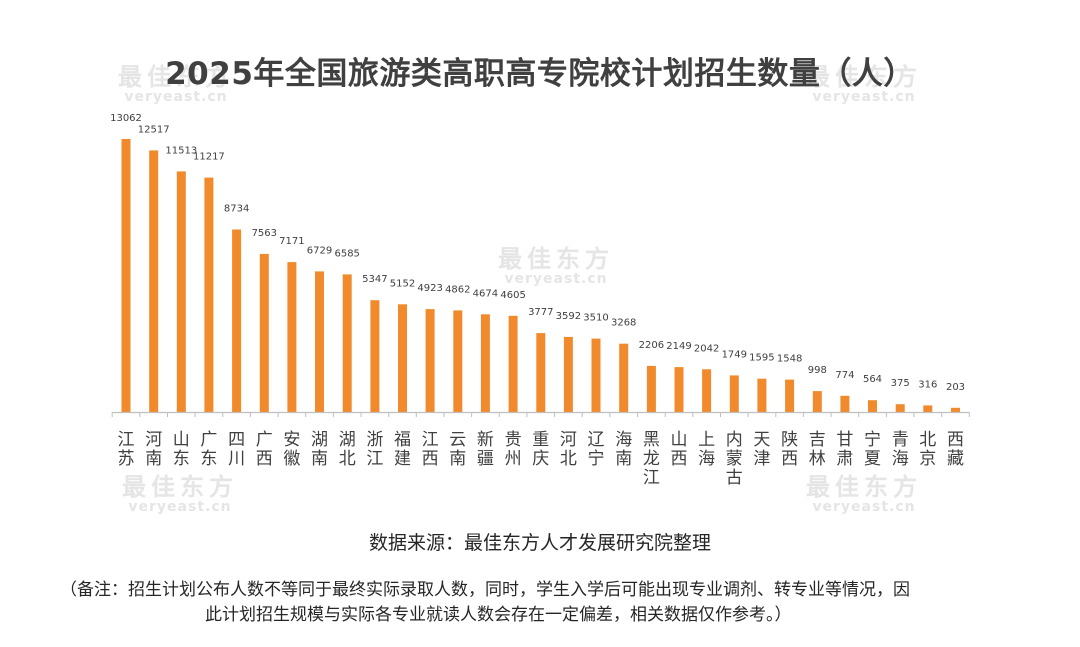 The image size is (1080, 647). Describe the element at coordinates (679, 449) in the screenshot. I see `category-label: 山西` at that location.